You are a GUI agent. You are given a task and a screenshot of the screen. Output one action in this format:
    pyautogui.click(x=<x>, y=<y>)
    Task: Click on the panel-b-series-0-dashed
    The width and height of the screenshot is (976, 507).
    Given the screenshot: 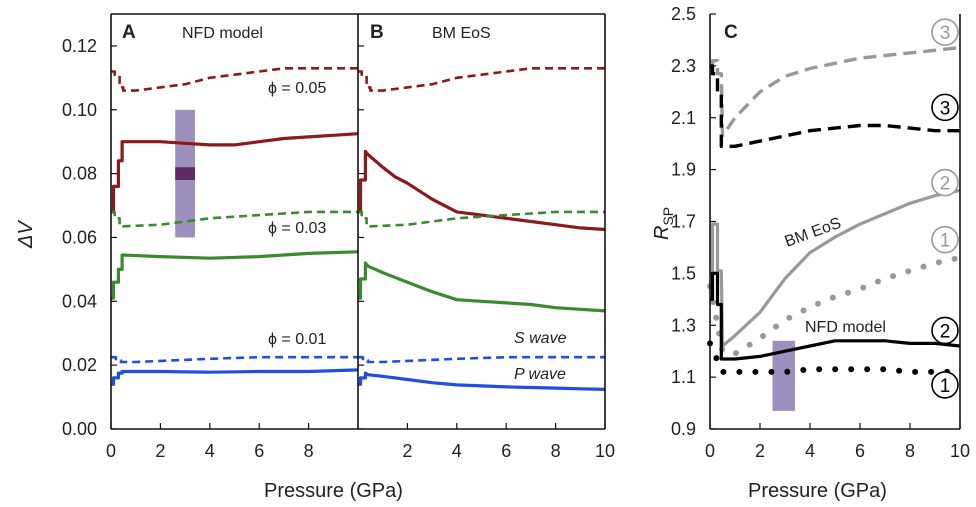 What is the action you would take?
    pyautogui.click(x=481, y=79)
    